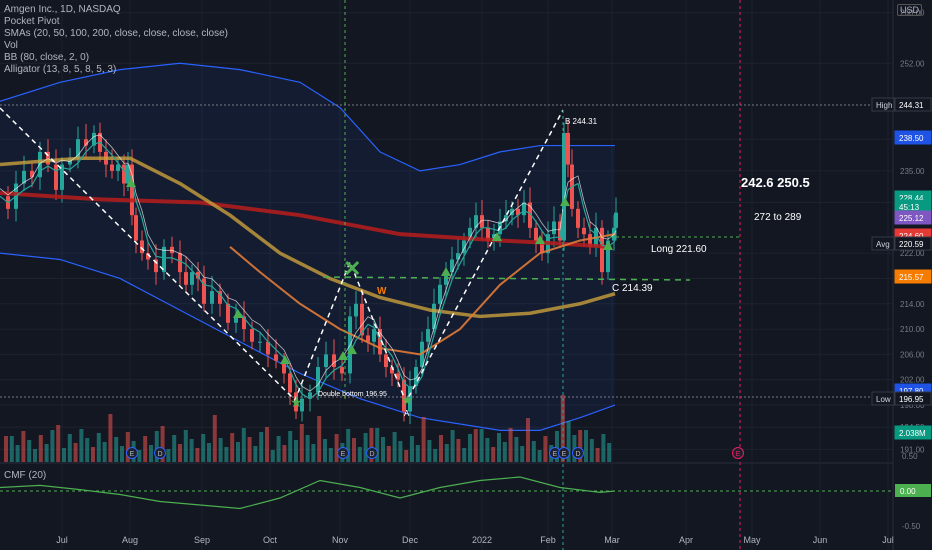 The image size is (932, 550). I want to click on y-tick-label: 252.00, so click(912, 63).